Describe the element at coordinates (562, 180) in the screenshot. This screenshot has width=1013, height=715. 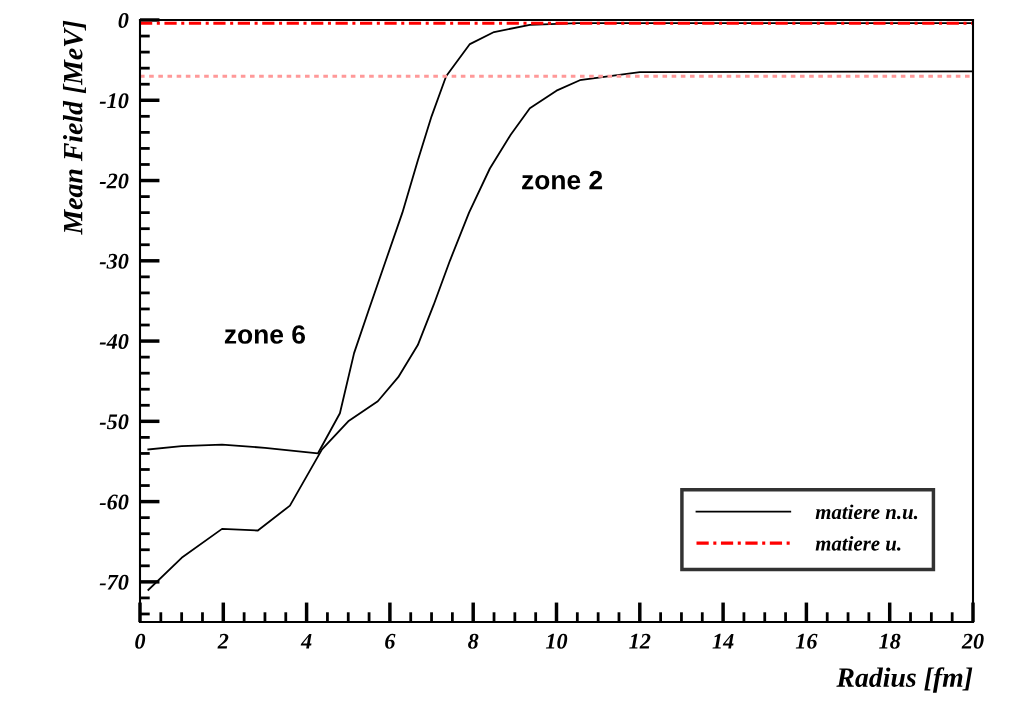
I see `annotation: zone 2` at that location.